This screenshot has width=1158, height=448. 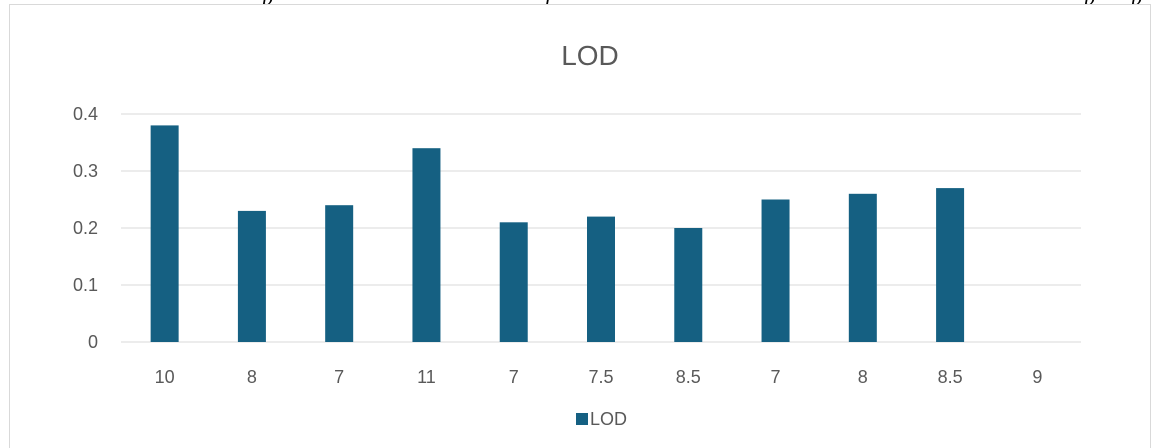 I want to click on y-tick-label: 0.2, so click(x=85, y=228).